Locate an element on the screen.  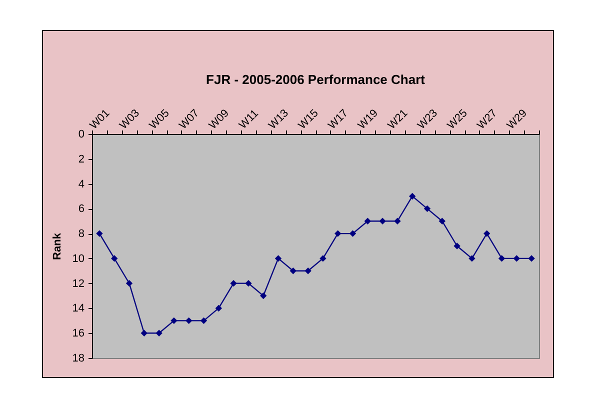
x-tick-label: W03 is located at coordinates (130, 119).